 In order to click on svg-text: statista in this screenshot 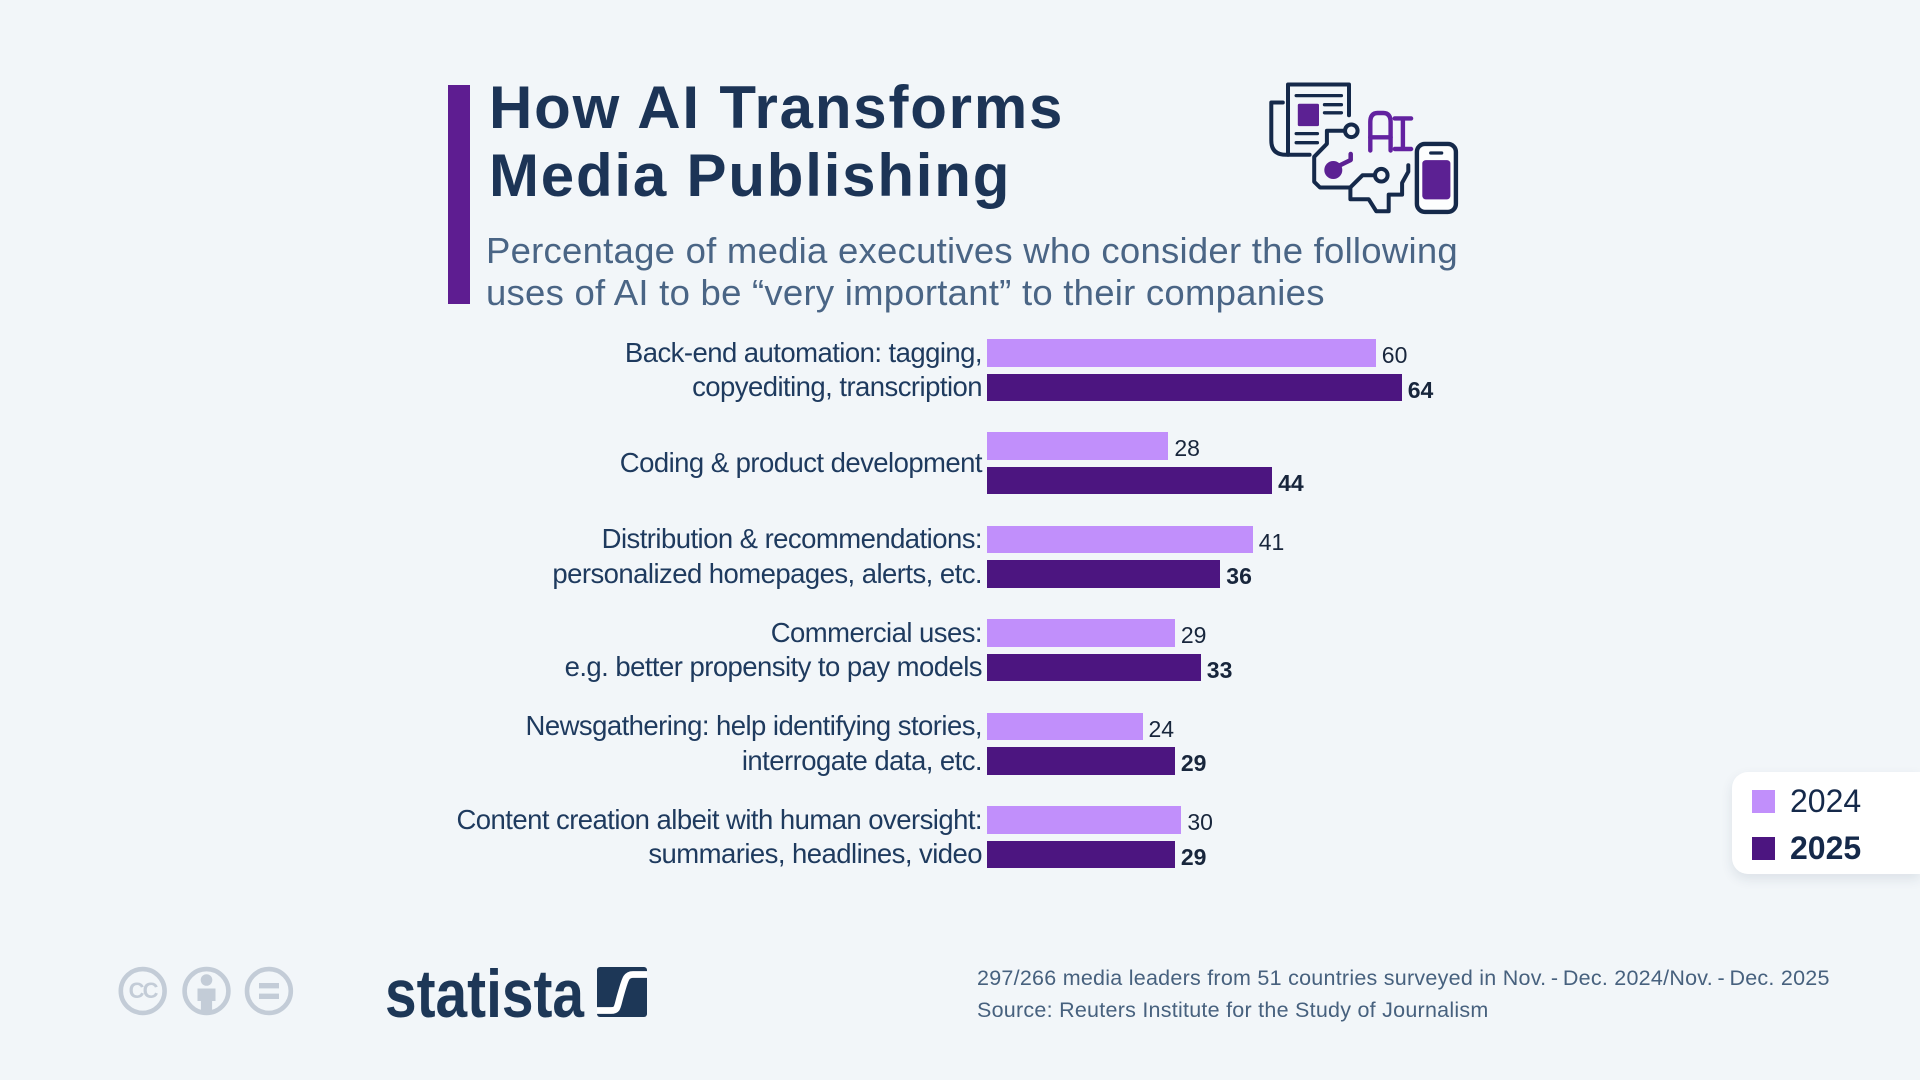, I will do `click(485, 990)`.